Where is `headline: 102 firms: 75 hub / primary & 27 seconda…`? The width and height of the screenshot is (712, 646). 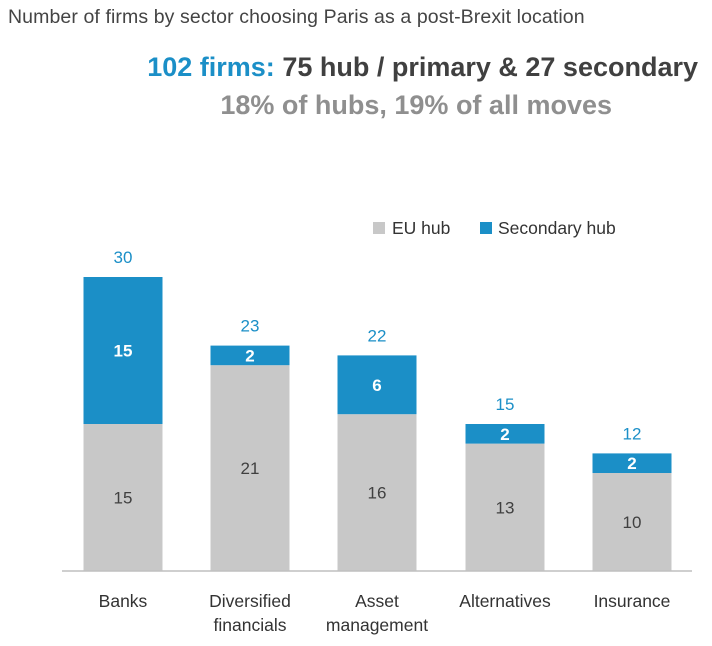 headline: 102 firms: 75 hub / primary & 27 seconda… is located at coordinates (422, 67).